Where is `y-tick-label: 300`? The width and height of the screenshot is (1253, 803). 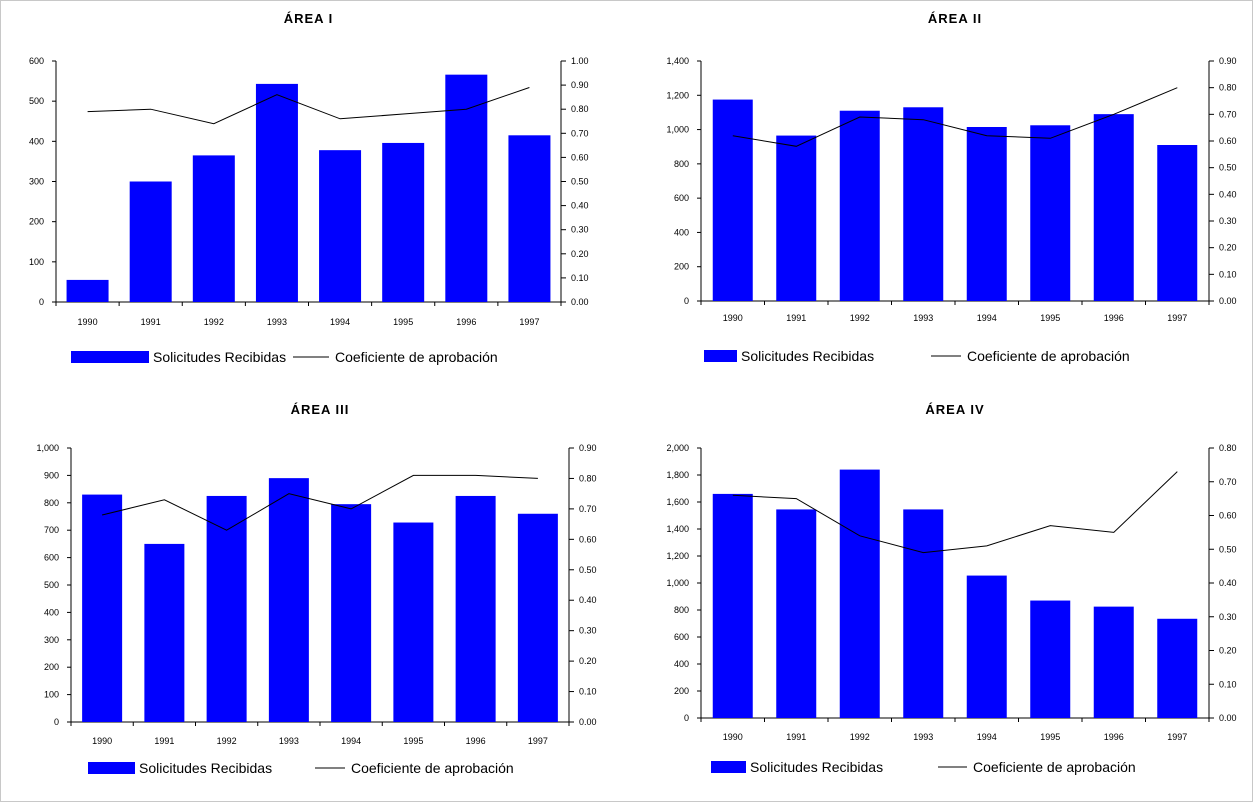
y-tick-label: 300 is located at coordinates (36, 182).